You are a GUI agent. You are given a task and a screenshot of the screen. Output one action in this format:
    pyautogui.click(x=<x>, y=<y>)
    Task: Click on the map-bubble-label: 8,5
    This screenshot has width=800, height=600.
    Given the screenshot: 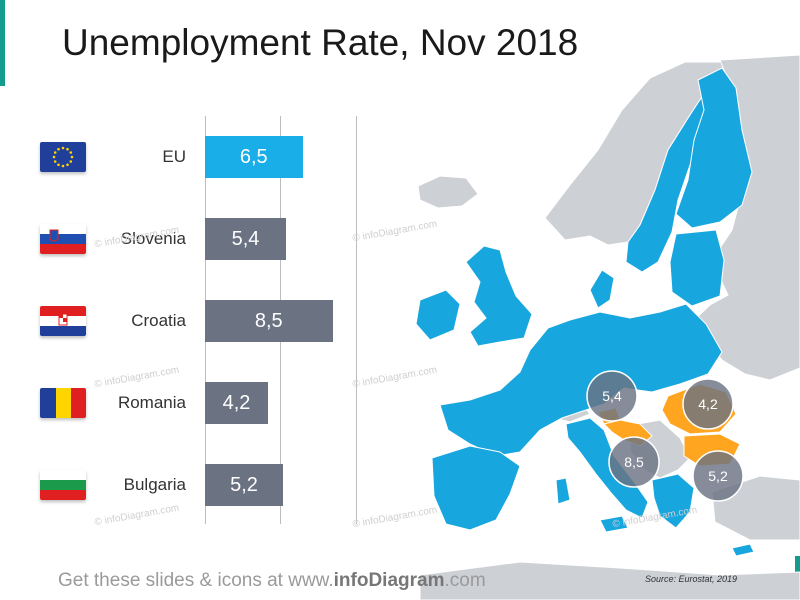 What is the action you would take?
    pyautogui.click(x=634, y=462)
    